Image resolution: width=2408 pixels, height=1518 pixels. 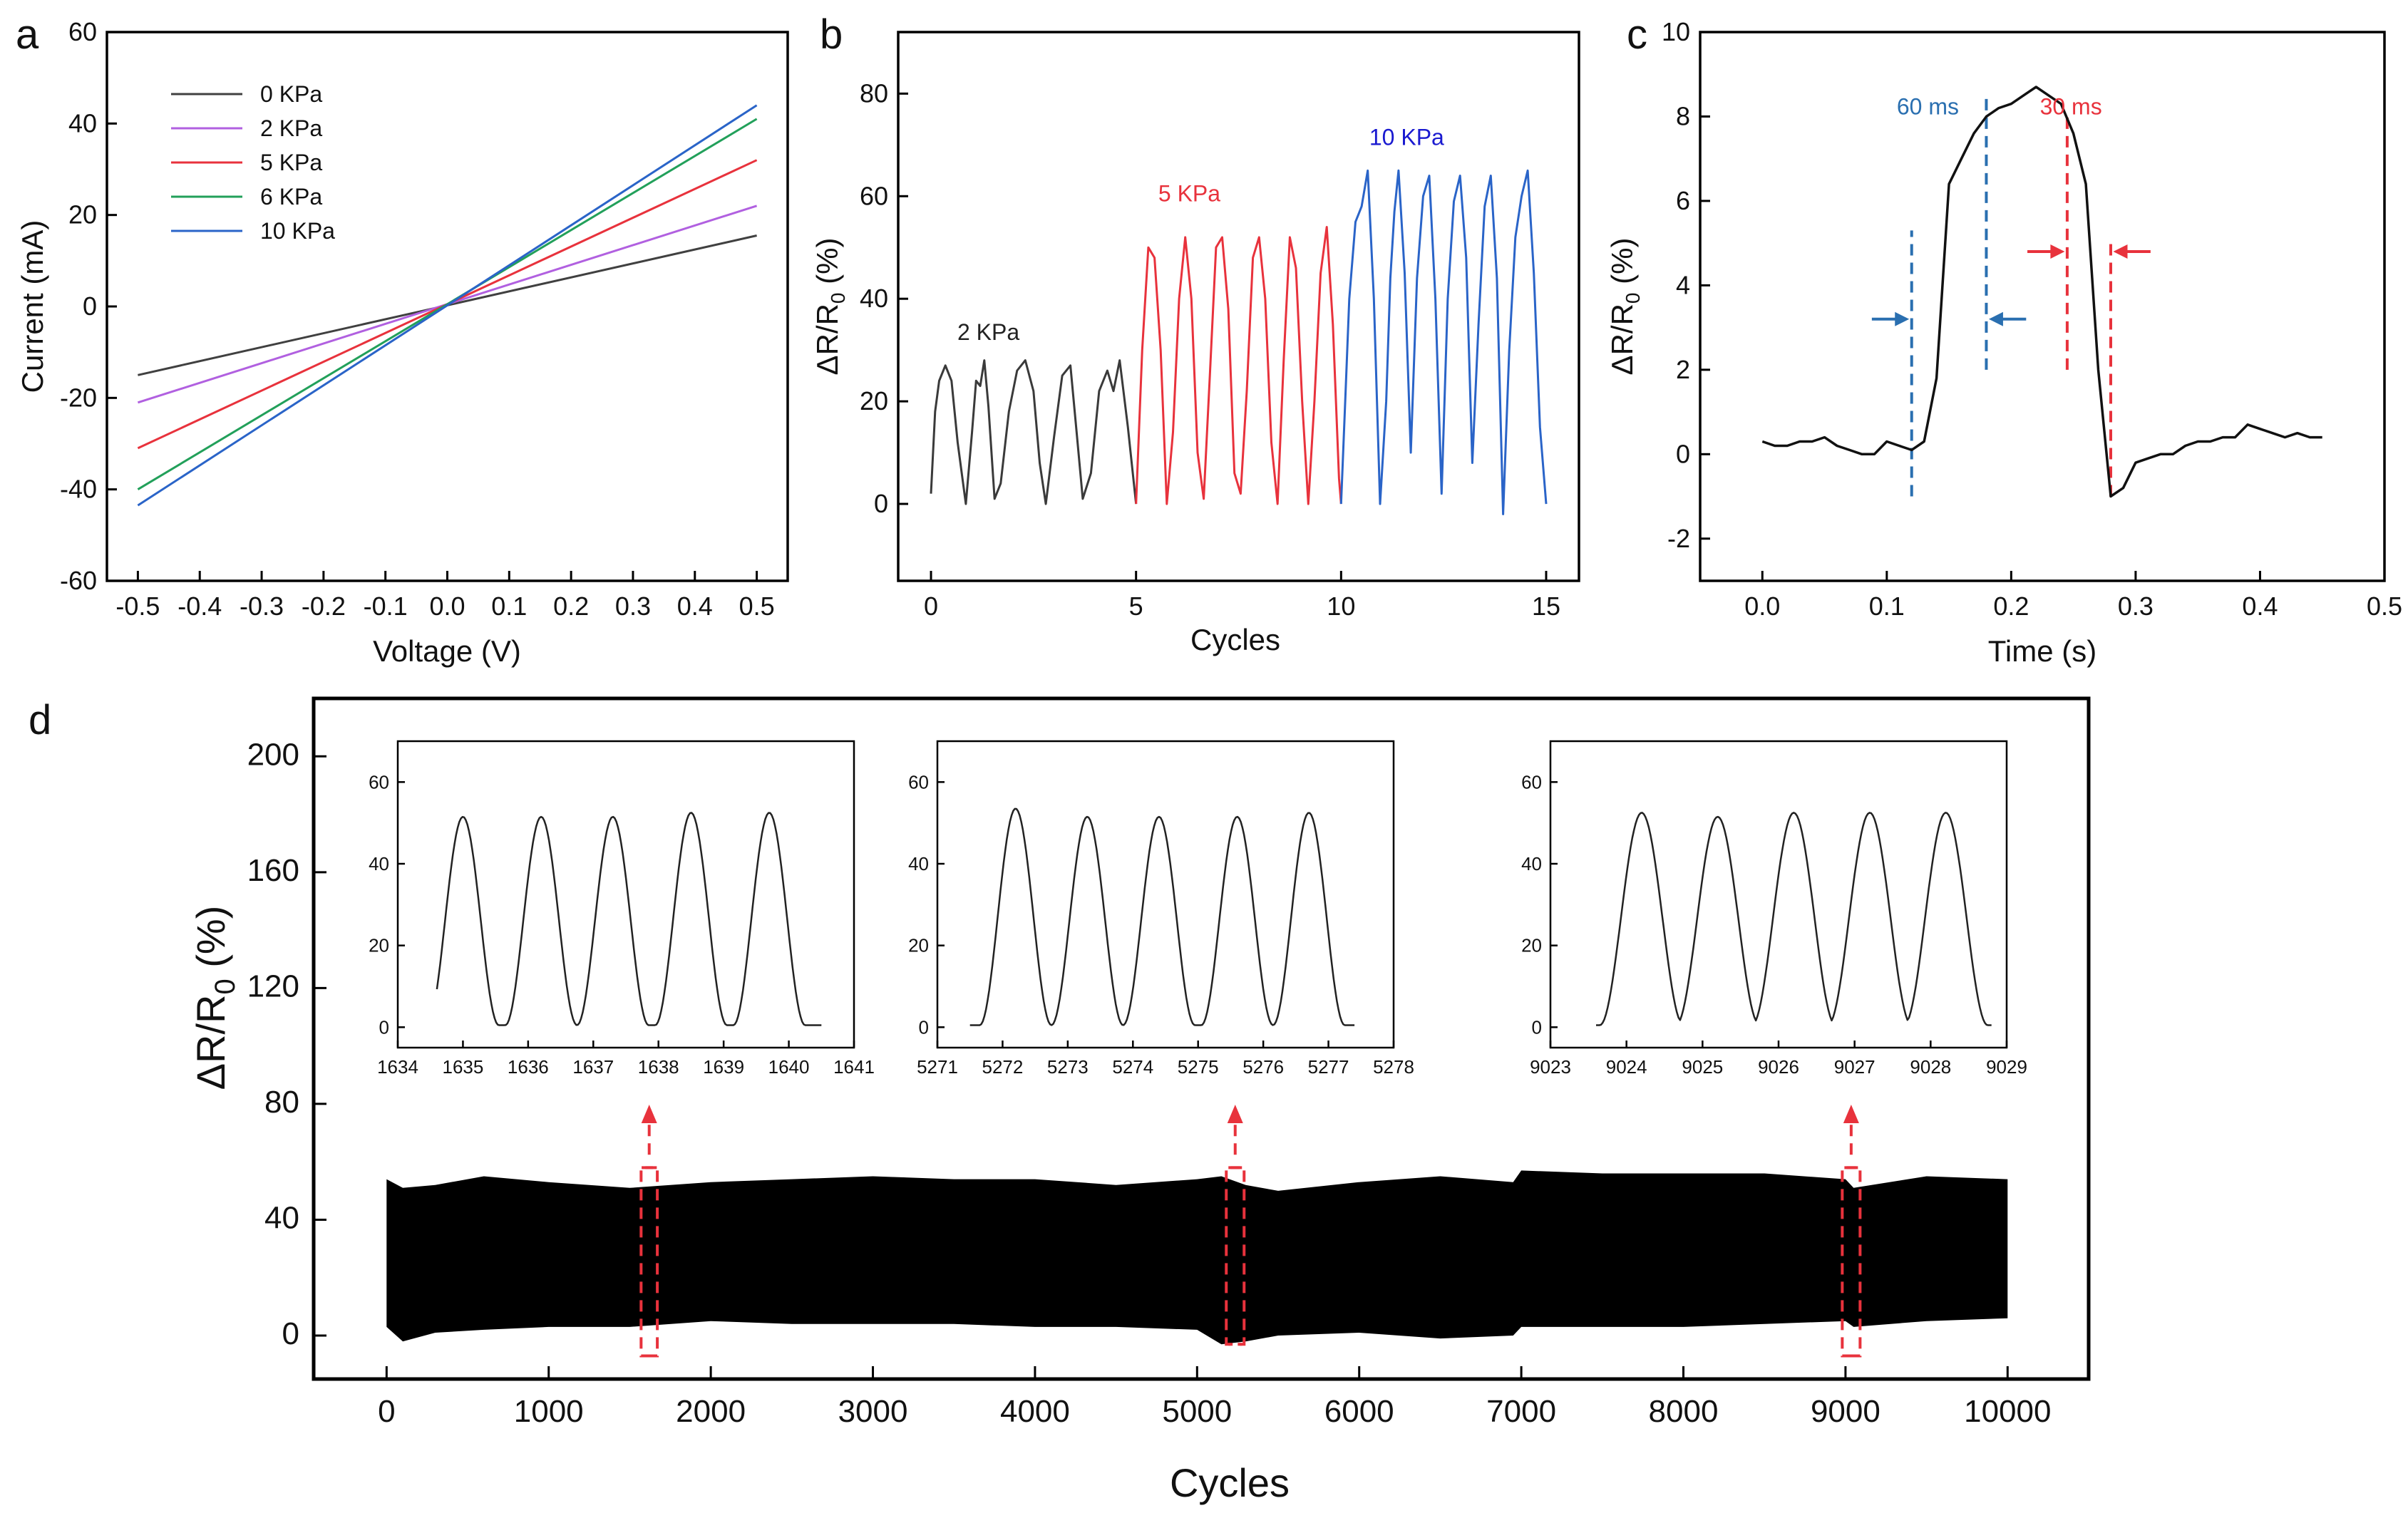 I want to click on panel-d-xlabel: Cycles, so click(x=1230, y=1482).